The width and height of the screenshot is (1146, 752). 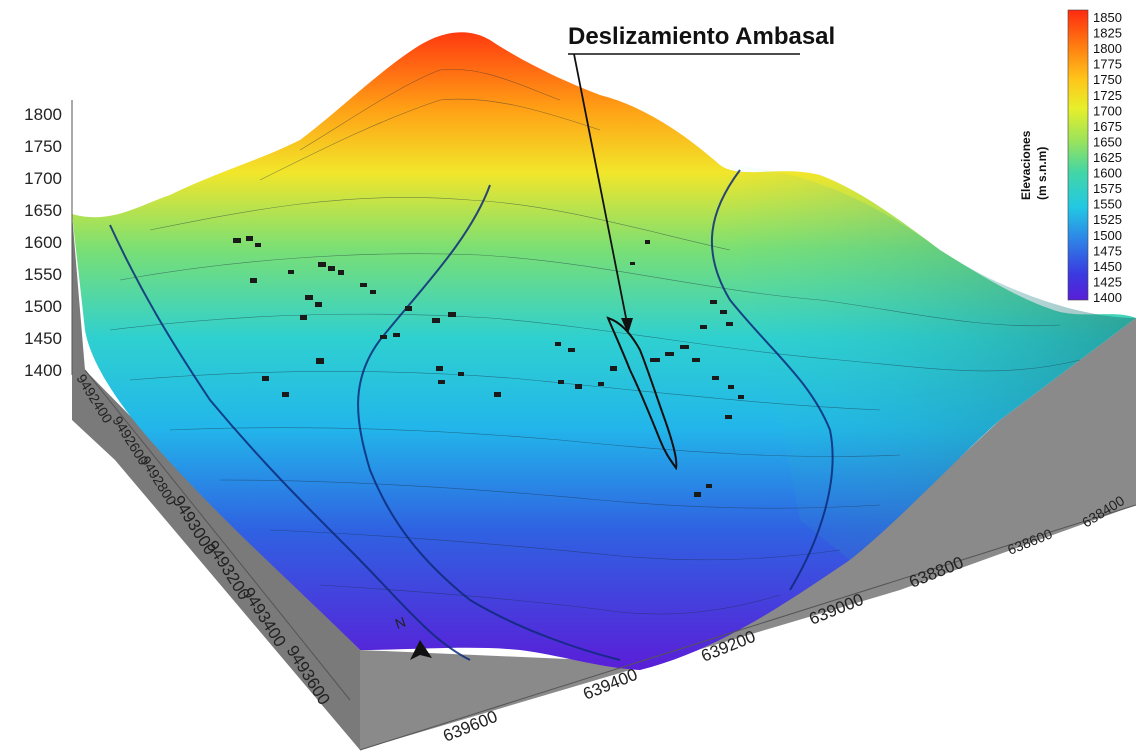 What do you see at coordinates (1107, 219) in the screenshot?
I see `colorbar-label: 1525` at bounding box center [1107, 219].